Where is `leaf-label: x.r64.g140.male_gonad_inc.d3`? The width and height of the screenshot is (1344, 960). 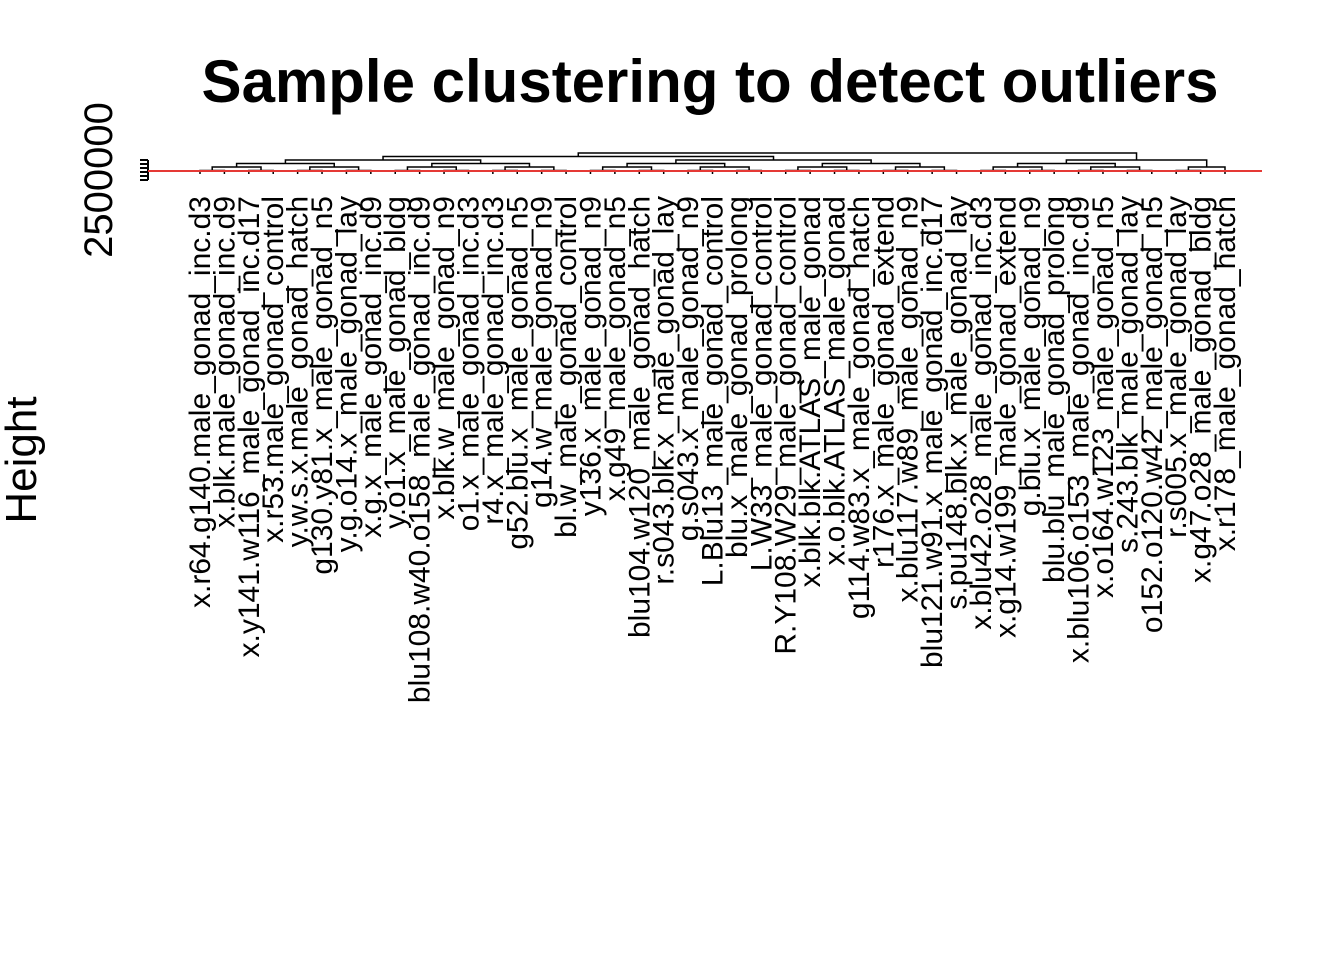 leaf-label: x.r64.g140.male_gonad_inc.d3 is located at coordinates (200, 402).